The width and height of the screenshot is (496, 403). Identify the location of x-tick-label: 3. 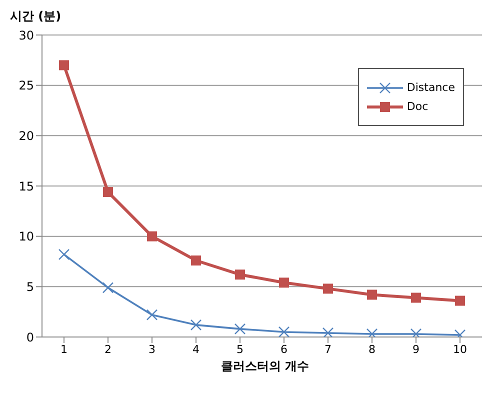
(152, 349).